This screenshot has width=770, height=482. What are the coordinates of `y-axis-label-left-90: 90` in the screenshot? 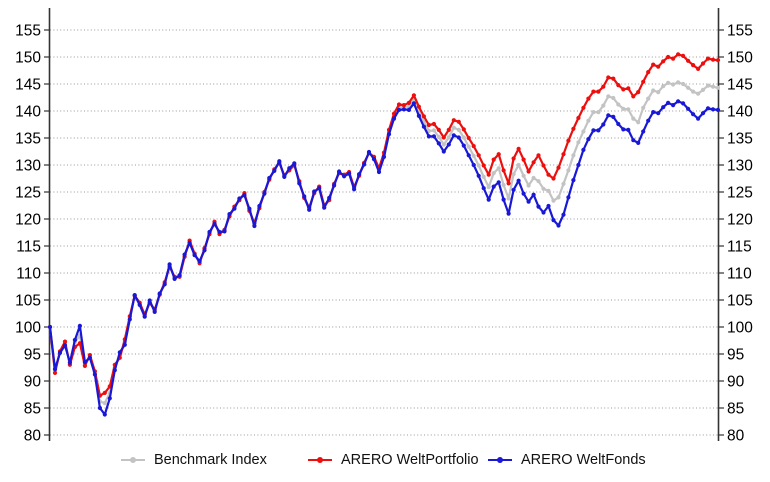 It's located at (33, 382).